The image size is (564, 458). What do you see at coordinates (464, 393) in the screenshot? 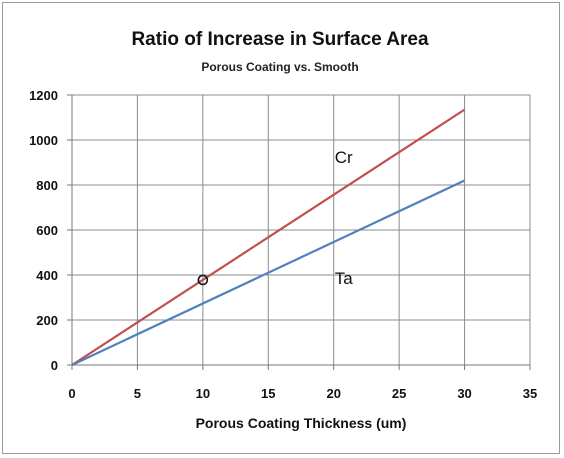
I see `x-tick-label: 30` at bounding box center [464, 393].